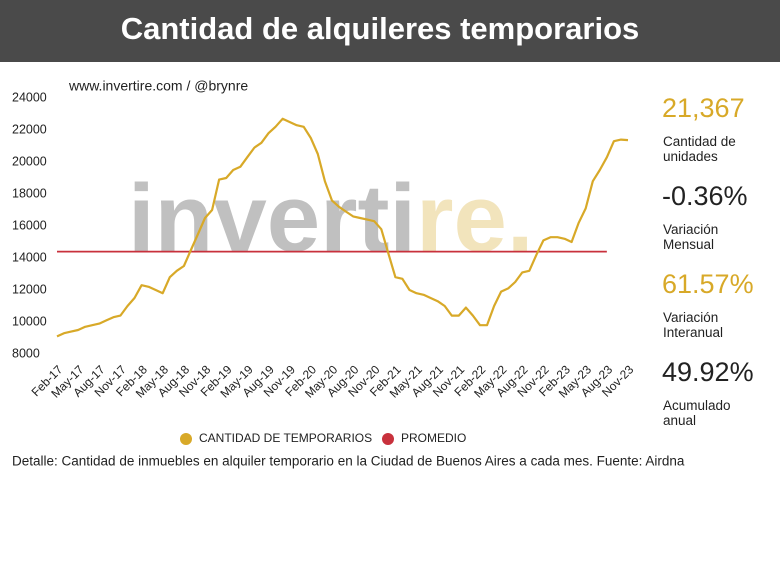 This screenshot has width=780, height=566. Describe the element at coordinates (705, 196) in the screenshot. I see `stat-value: -0.36%` at that location.